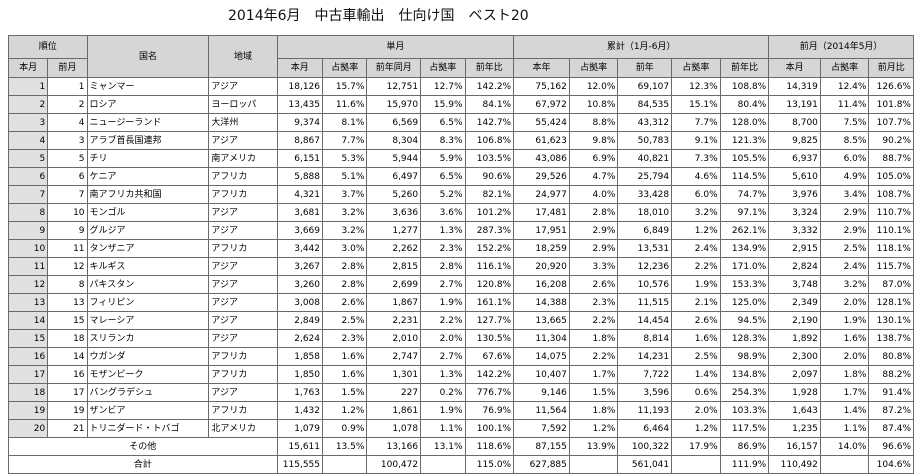 This screenshot has height=474, width=918. What do you see at coordinates (489, 392) in the screenshot?
I see `value-cell: 776.7%` at bounding box center [489, 392].